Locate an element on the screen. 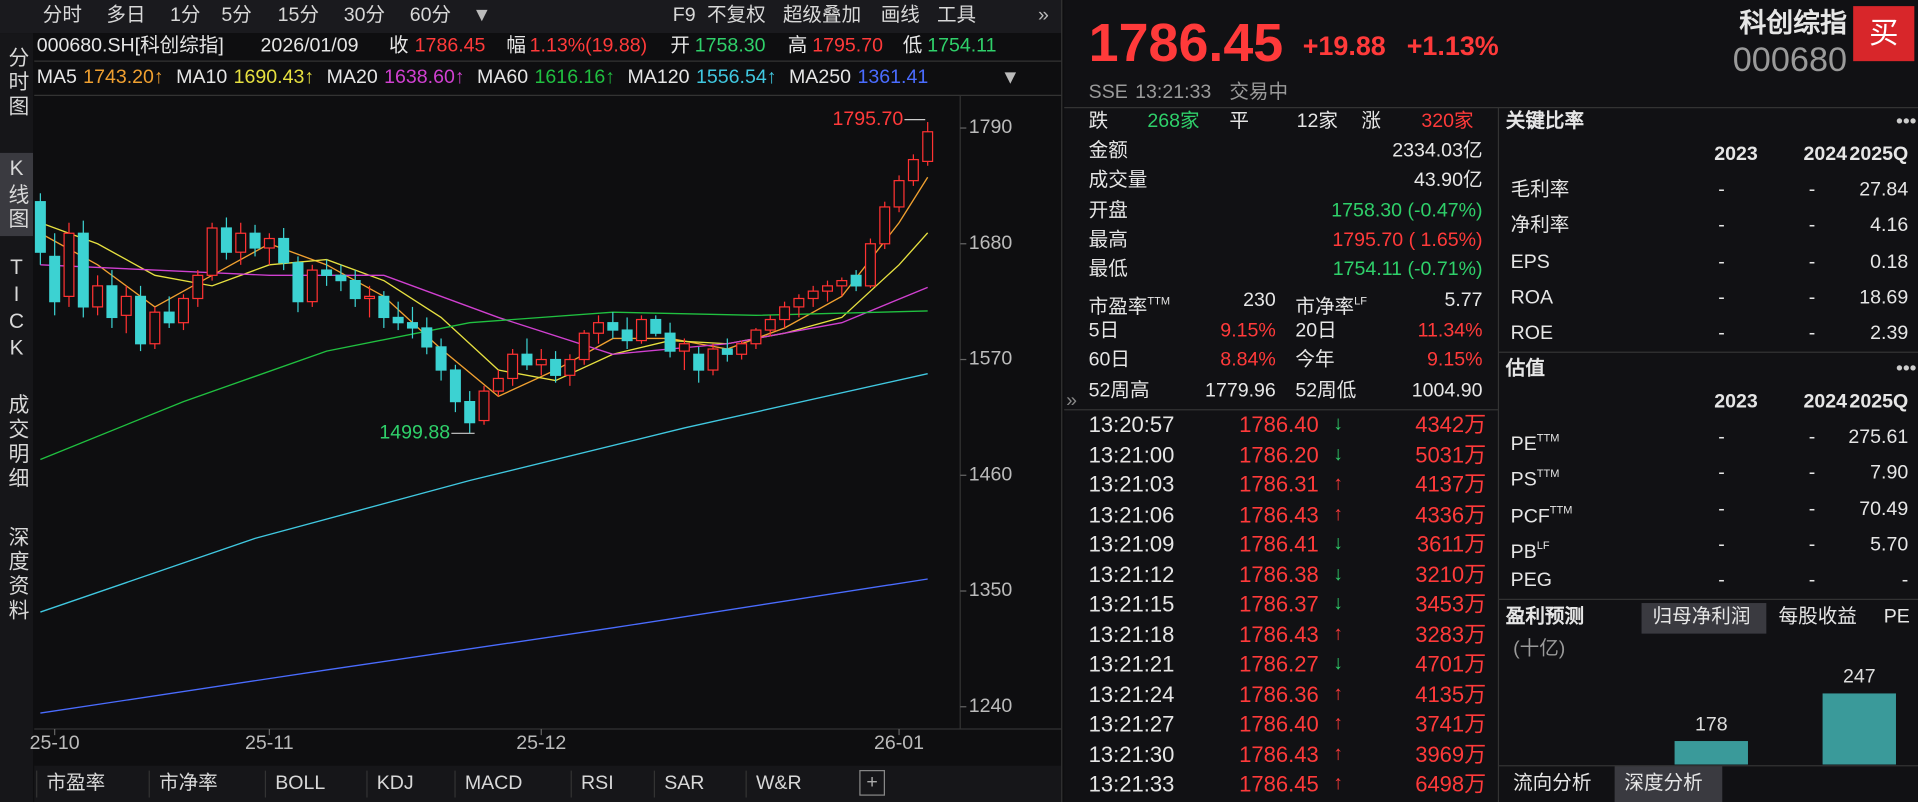 Image resolution: width=1918 pixels, height=802 pixels. tool-button: 超级叠加 is located at coordinates (822, 15).